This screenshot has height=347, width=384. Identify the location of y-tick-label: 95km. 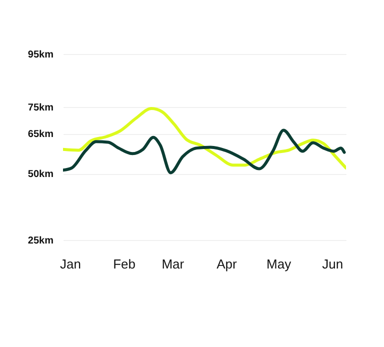
(41, 55).